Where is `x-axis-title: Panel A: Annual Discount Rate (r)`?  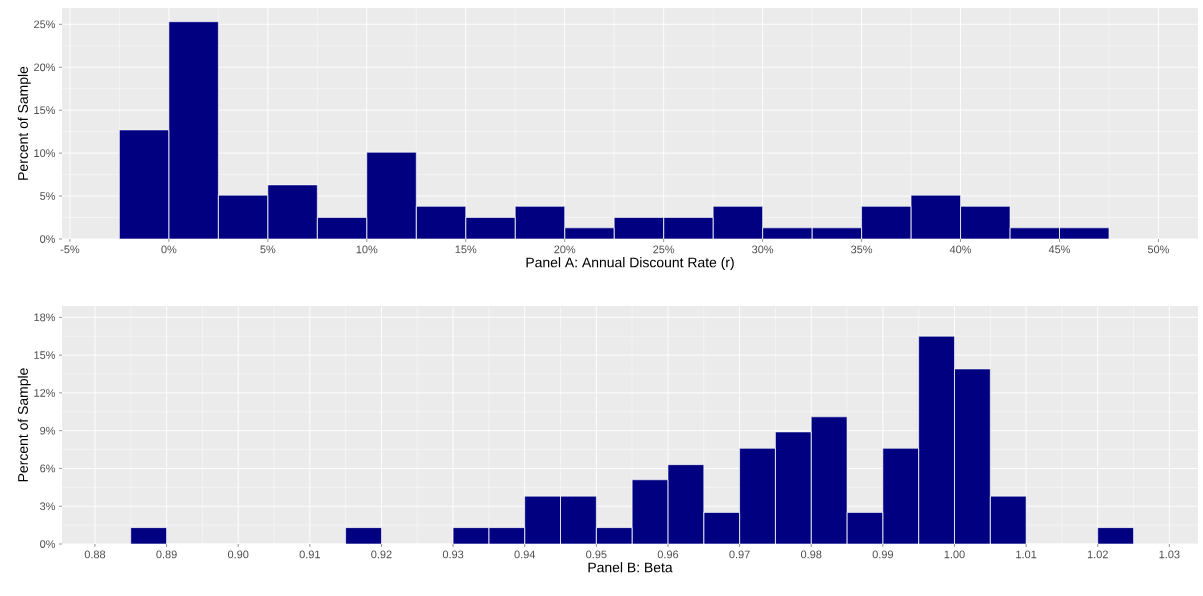 x-axis-title: Panel A: Annual Discount Rate (r) is located at coordinates (630, 264).